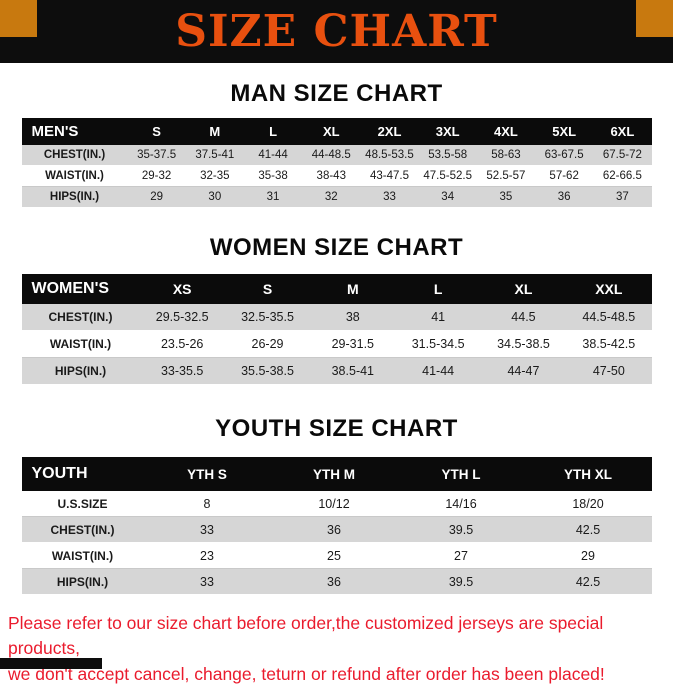 The width and height of the screenshot is (673, 687). I want to click on size-column-header: YTH XL, so click(587, 474).